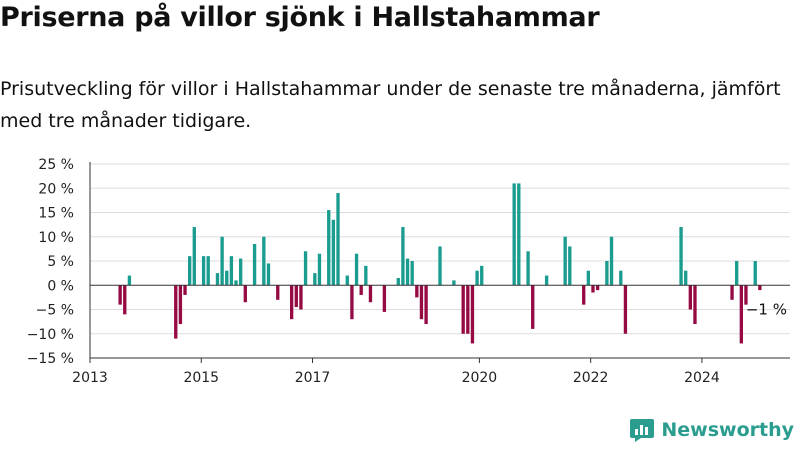 The height and width of the screenshot is (450, 800). Describe the element at coordinates (60, 262) in the screenshot. I see `y-tick-label: 5 %` at that location.